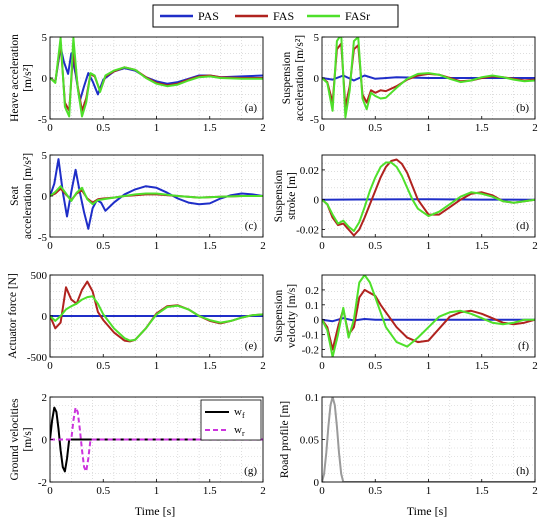 The image size is (550, 521). Describe the element at coordinates (251, 346) in the screenshot. I see `panel-tag: (e)` at that location.